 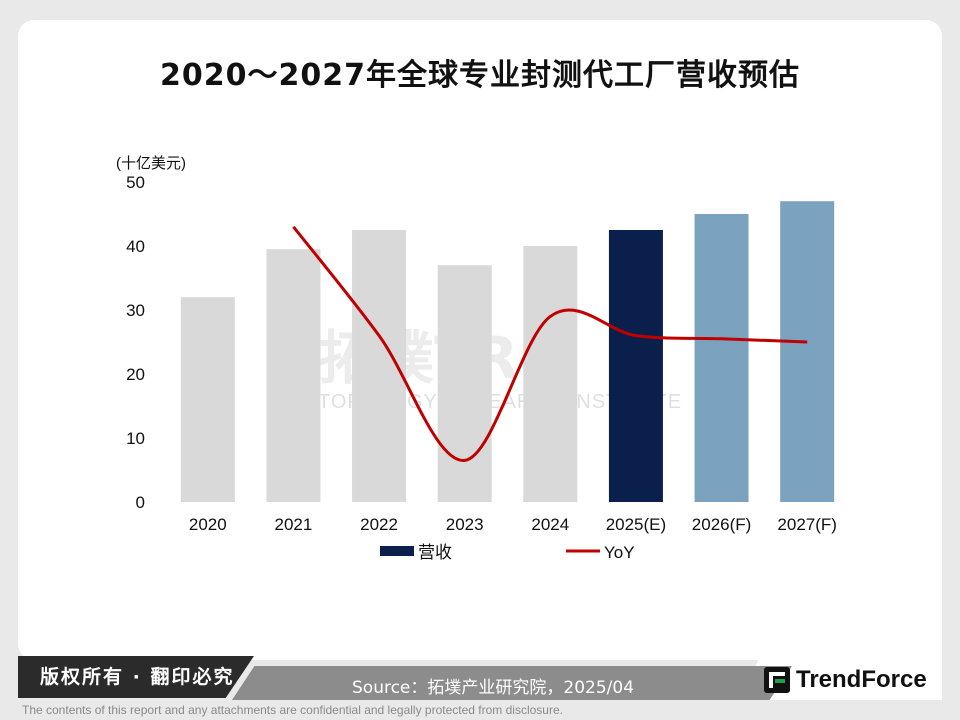 What do you see at coordinates (207, 399) in the screenshot?
I see `bar-2020` at bounding box center [207, 399].